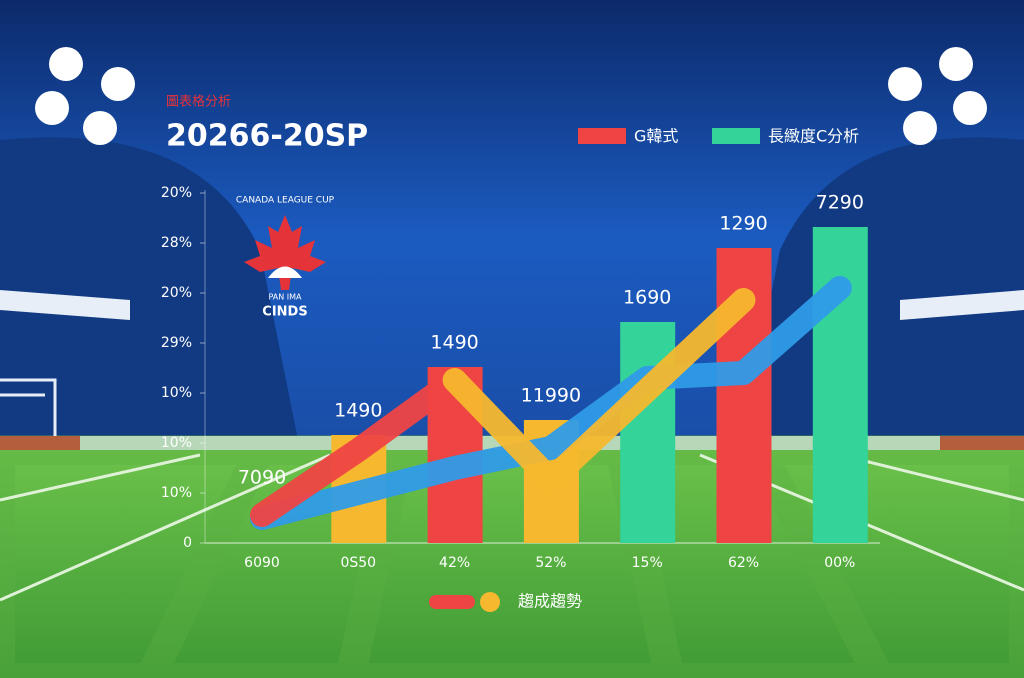  What do you see at coordinates (198, 102) in the screenshot?
I see `subtitle: 圖表格分析` at bounding box center [198, 102].